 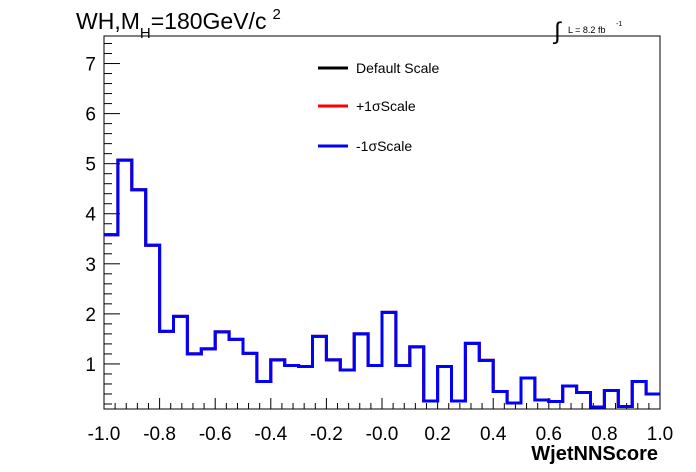 What do you see at coordinates (594, 454) in the screenshot?
I see `x-axis-title: WjetNNScore` at bounding box center [594, 454].